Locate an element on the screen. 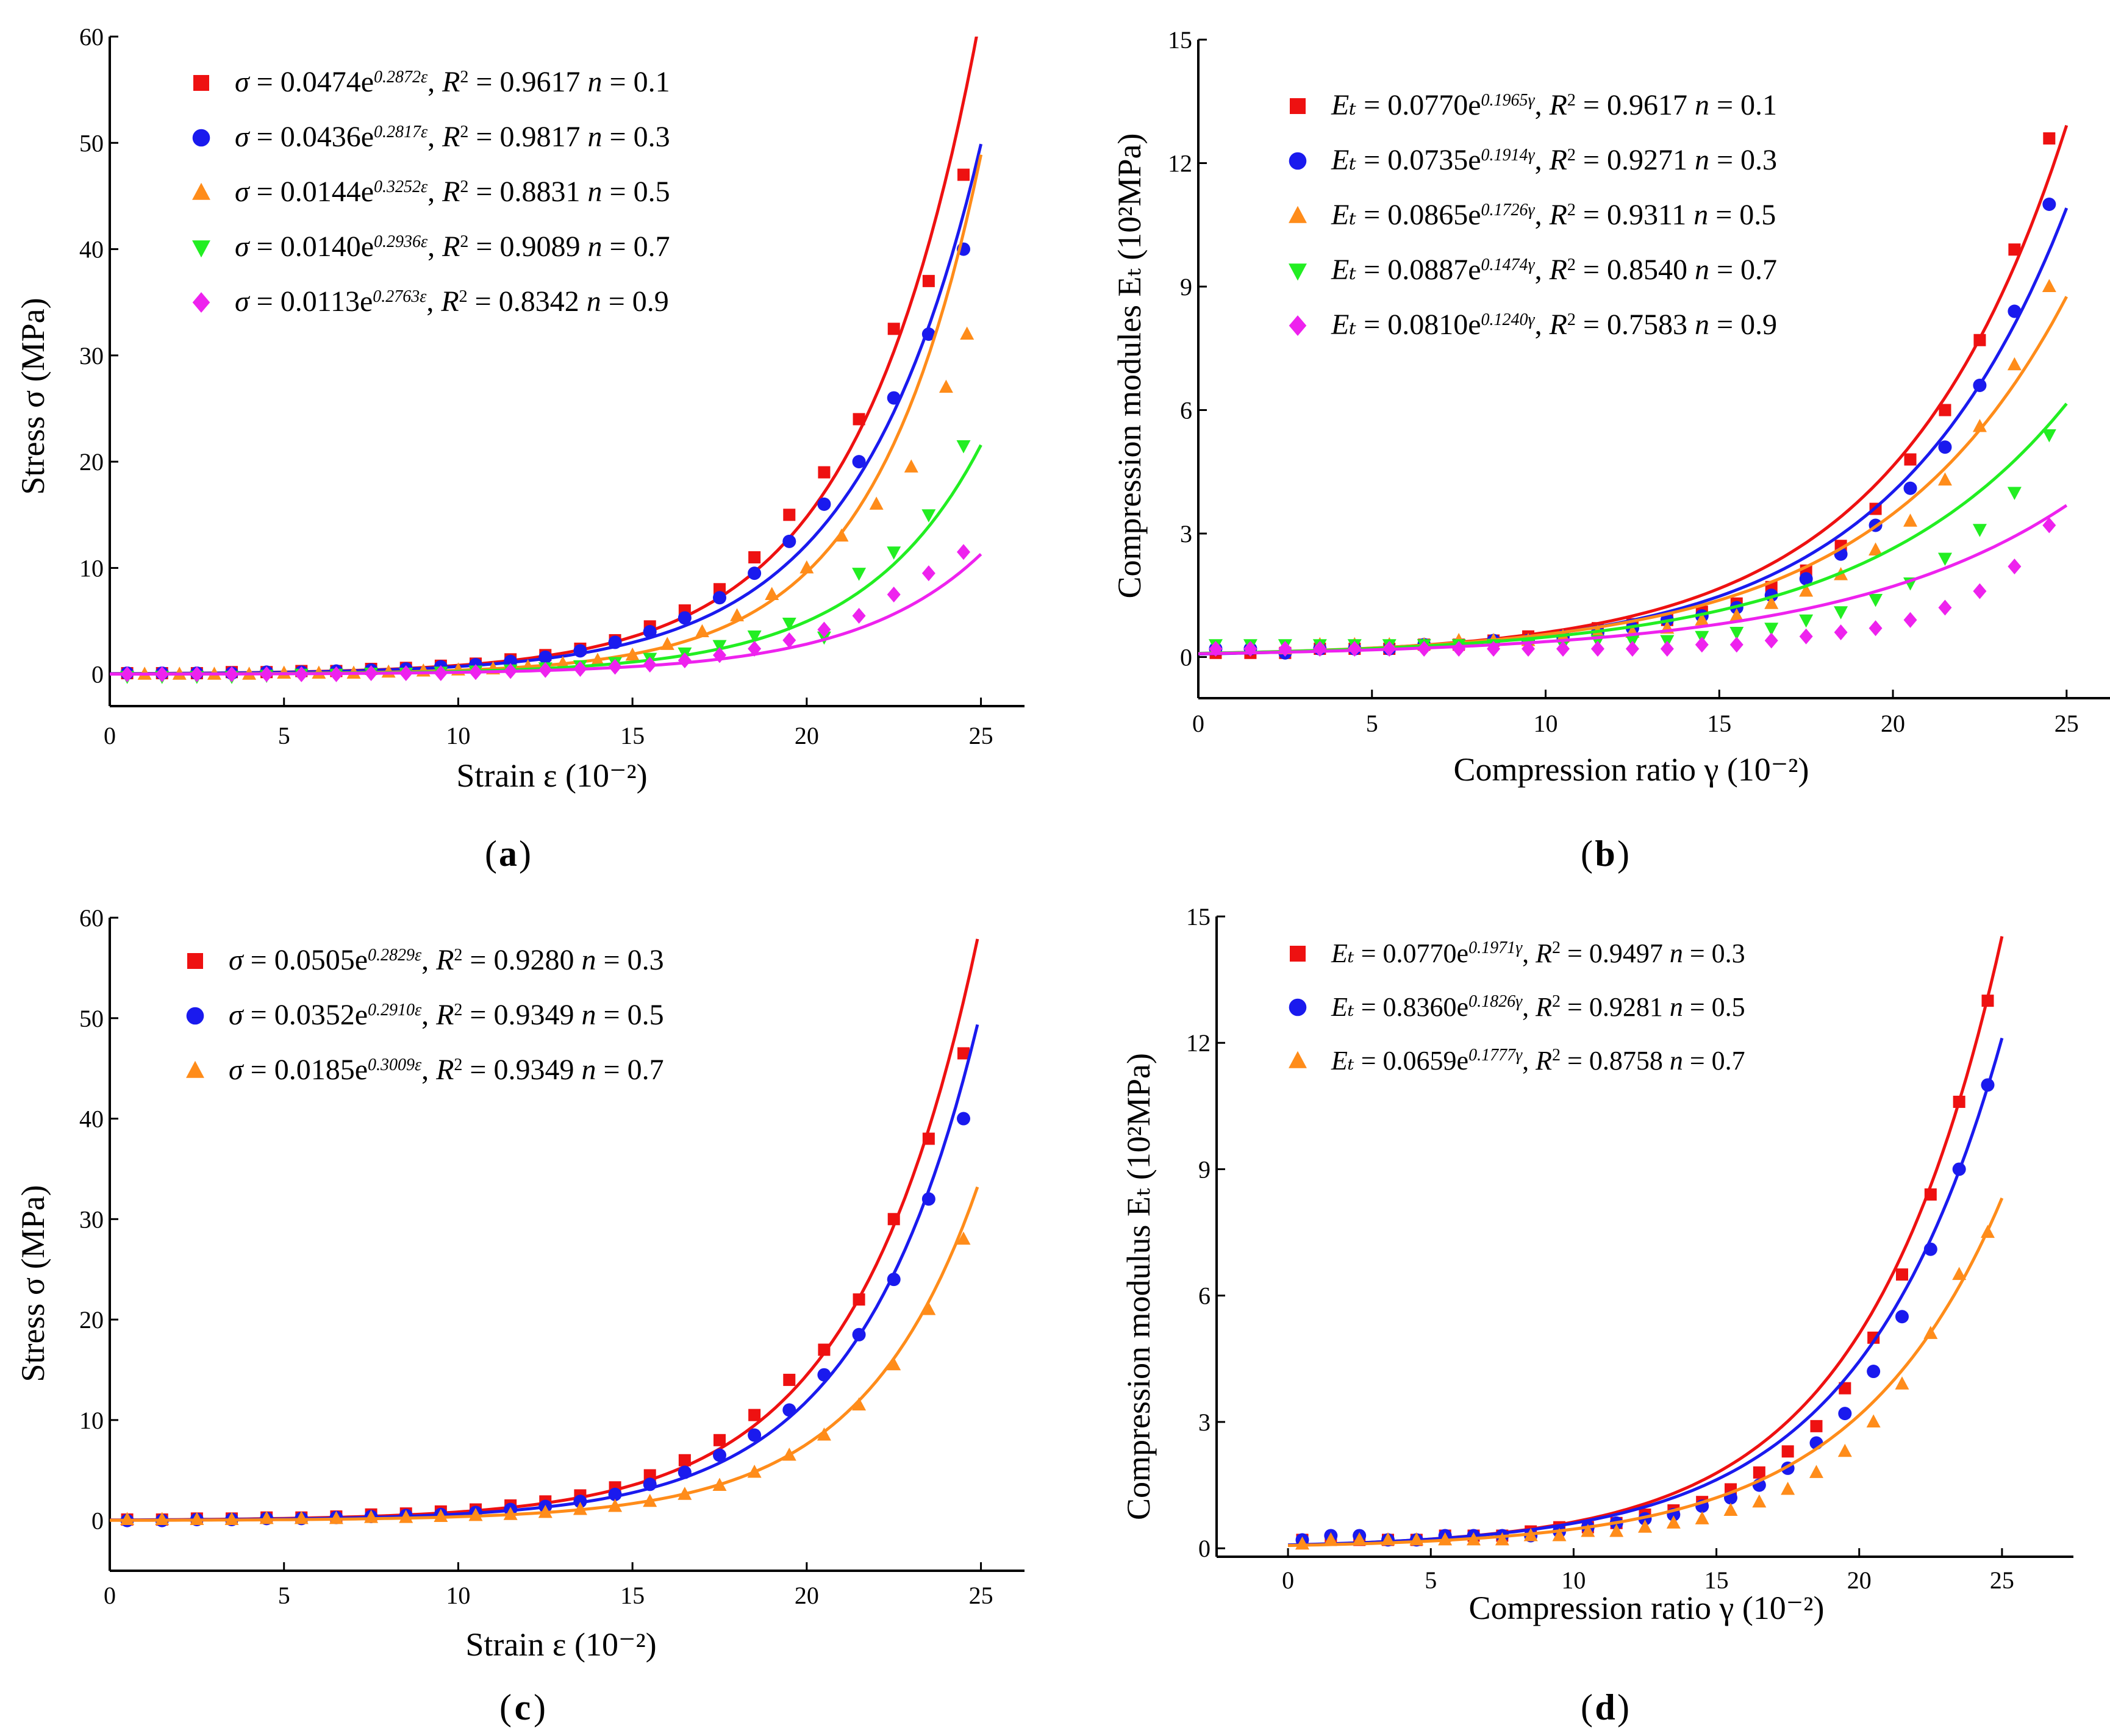  legend-entry-red: Eₜ = 0.0770e0.1965γ, R2 = 0.9617 n = 0.1 is located at coordinates (1533, 105).